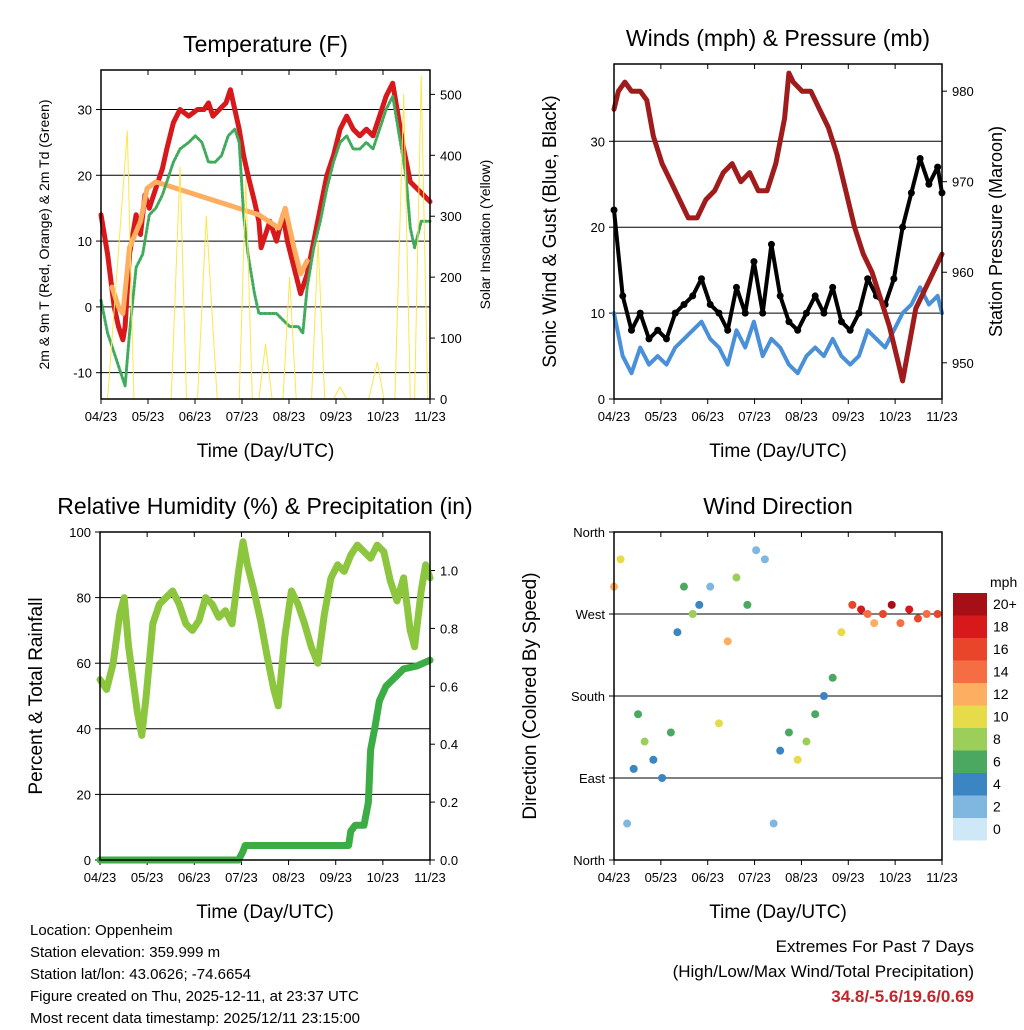  What do you see at coordinates (82, 373) in the screenshot?
I see `y-tick-label: -10` at bounding box center [82, 373].